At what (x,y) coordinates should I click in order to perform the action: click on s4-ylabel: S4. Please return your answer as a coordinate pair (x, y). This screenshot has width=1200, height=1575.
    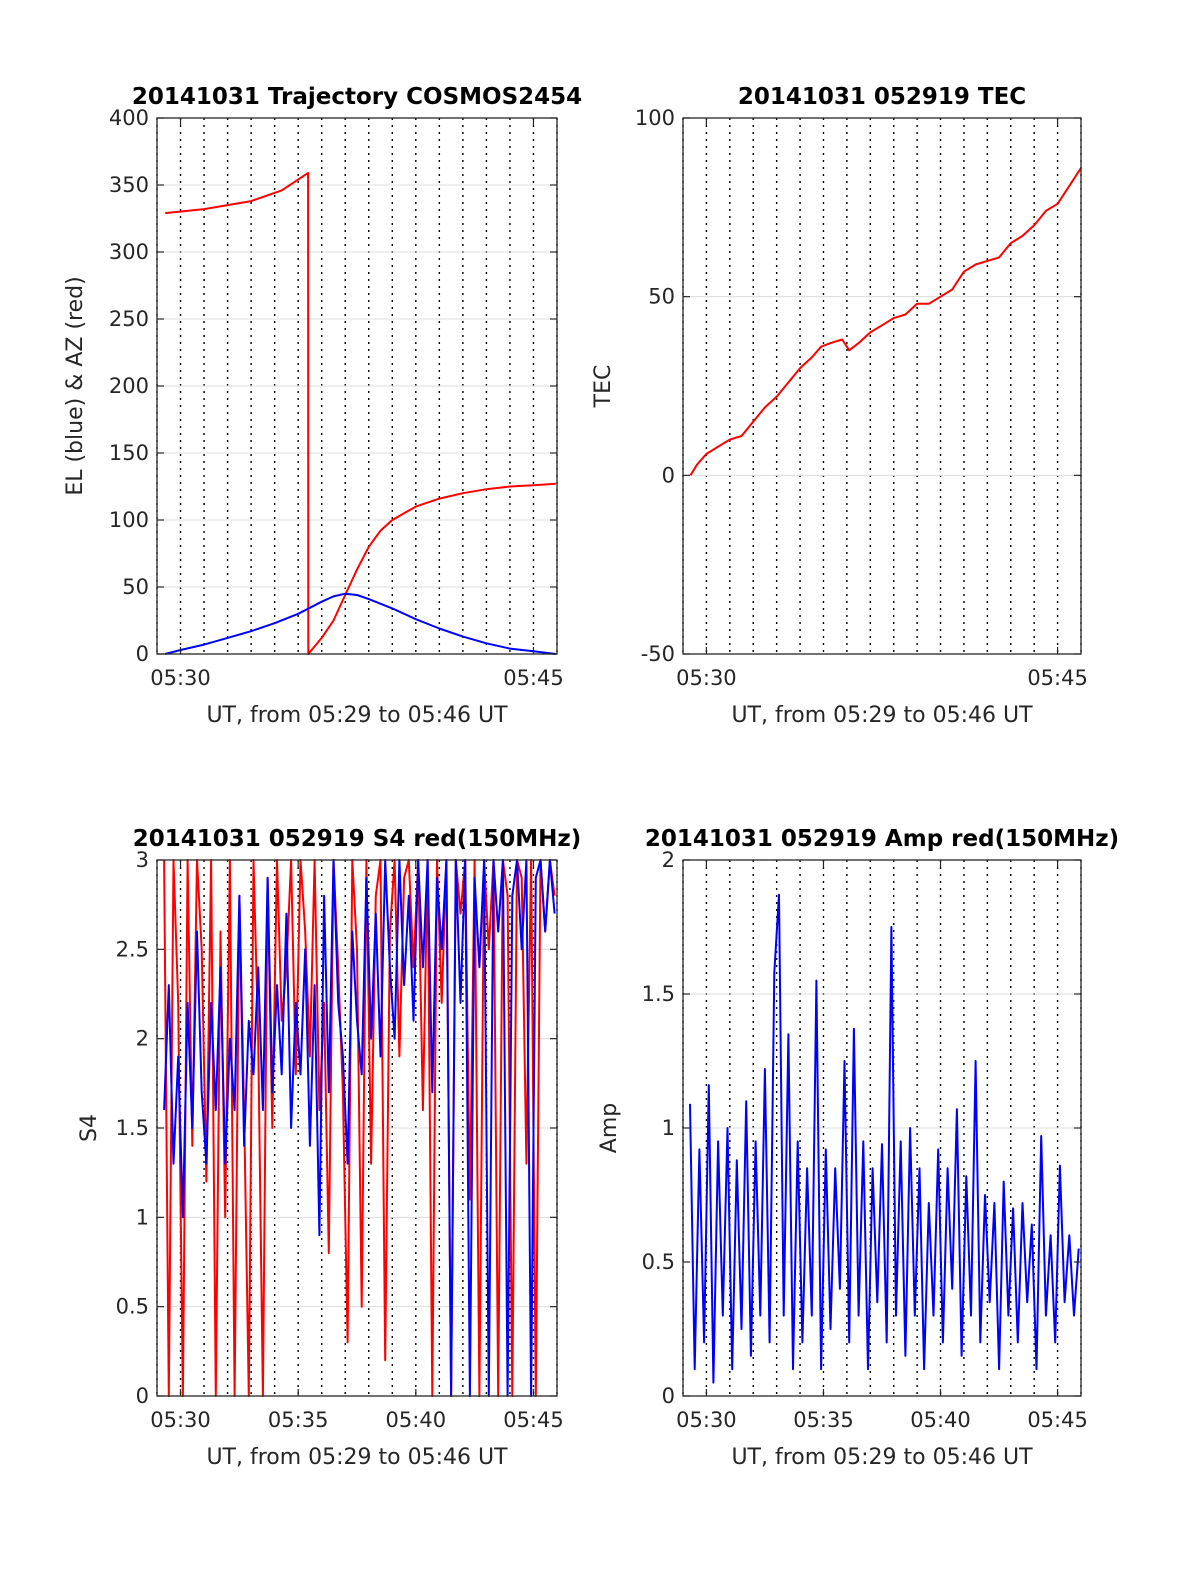
    Looking at the image, I should click on (89, 1128).